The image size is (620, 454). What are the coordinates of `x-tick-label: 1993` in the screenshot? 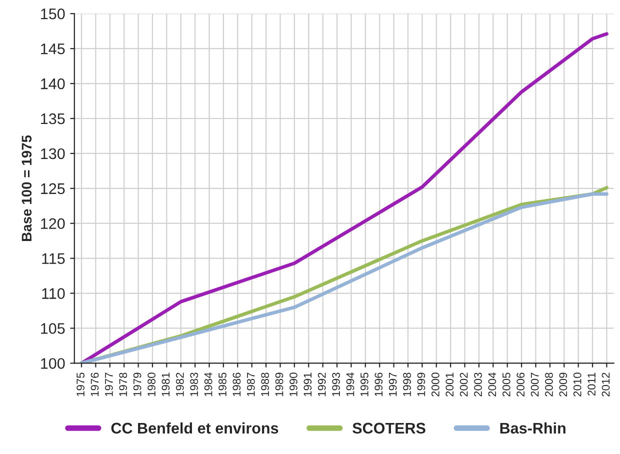 It's located at (336, 384).